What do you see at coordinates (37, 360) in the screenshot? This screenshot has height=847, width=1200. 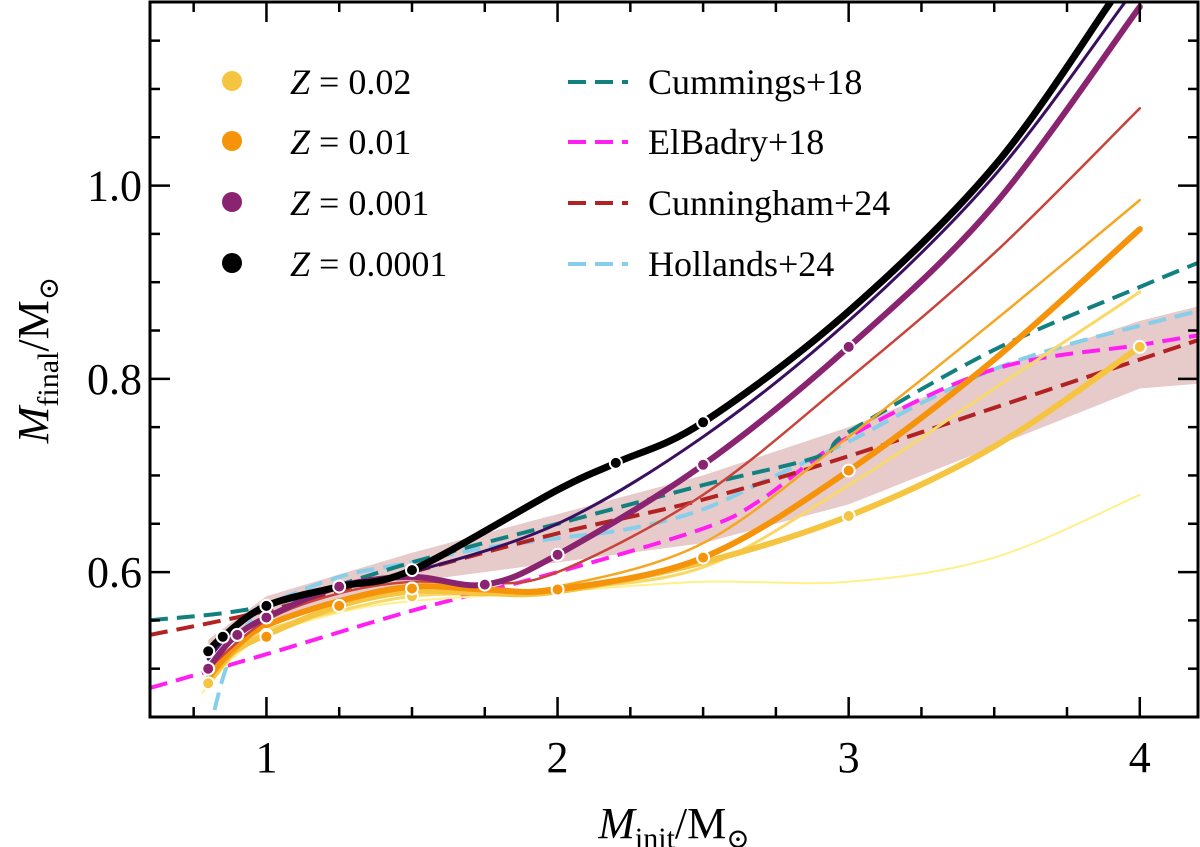 I see `y-axis-title: Mfinal/M⊙` at bounding box center [37, 360].